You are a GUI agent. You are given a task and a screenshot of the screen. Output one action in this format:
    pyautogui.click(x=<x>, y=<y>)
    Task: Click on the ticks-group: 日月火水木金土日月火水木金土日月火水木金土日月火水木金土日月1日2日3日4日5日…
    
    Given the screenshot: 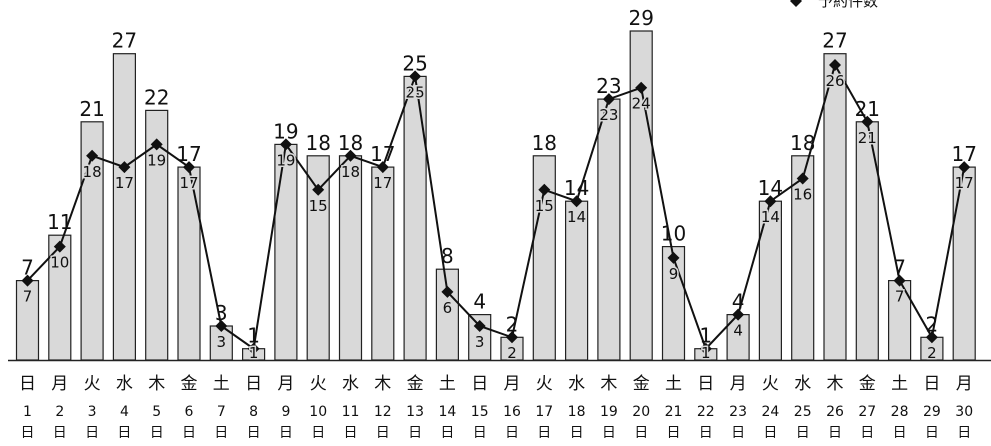 What is the action you would take?
    pyautogui.click(x=496, y=407)
    